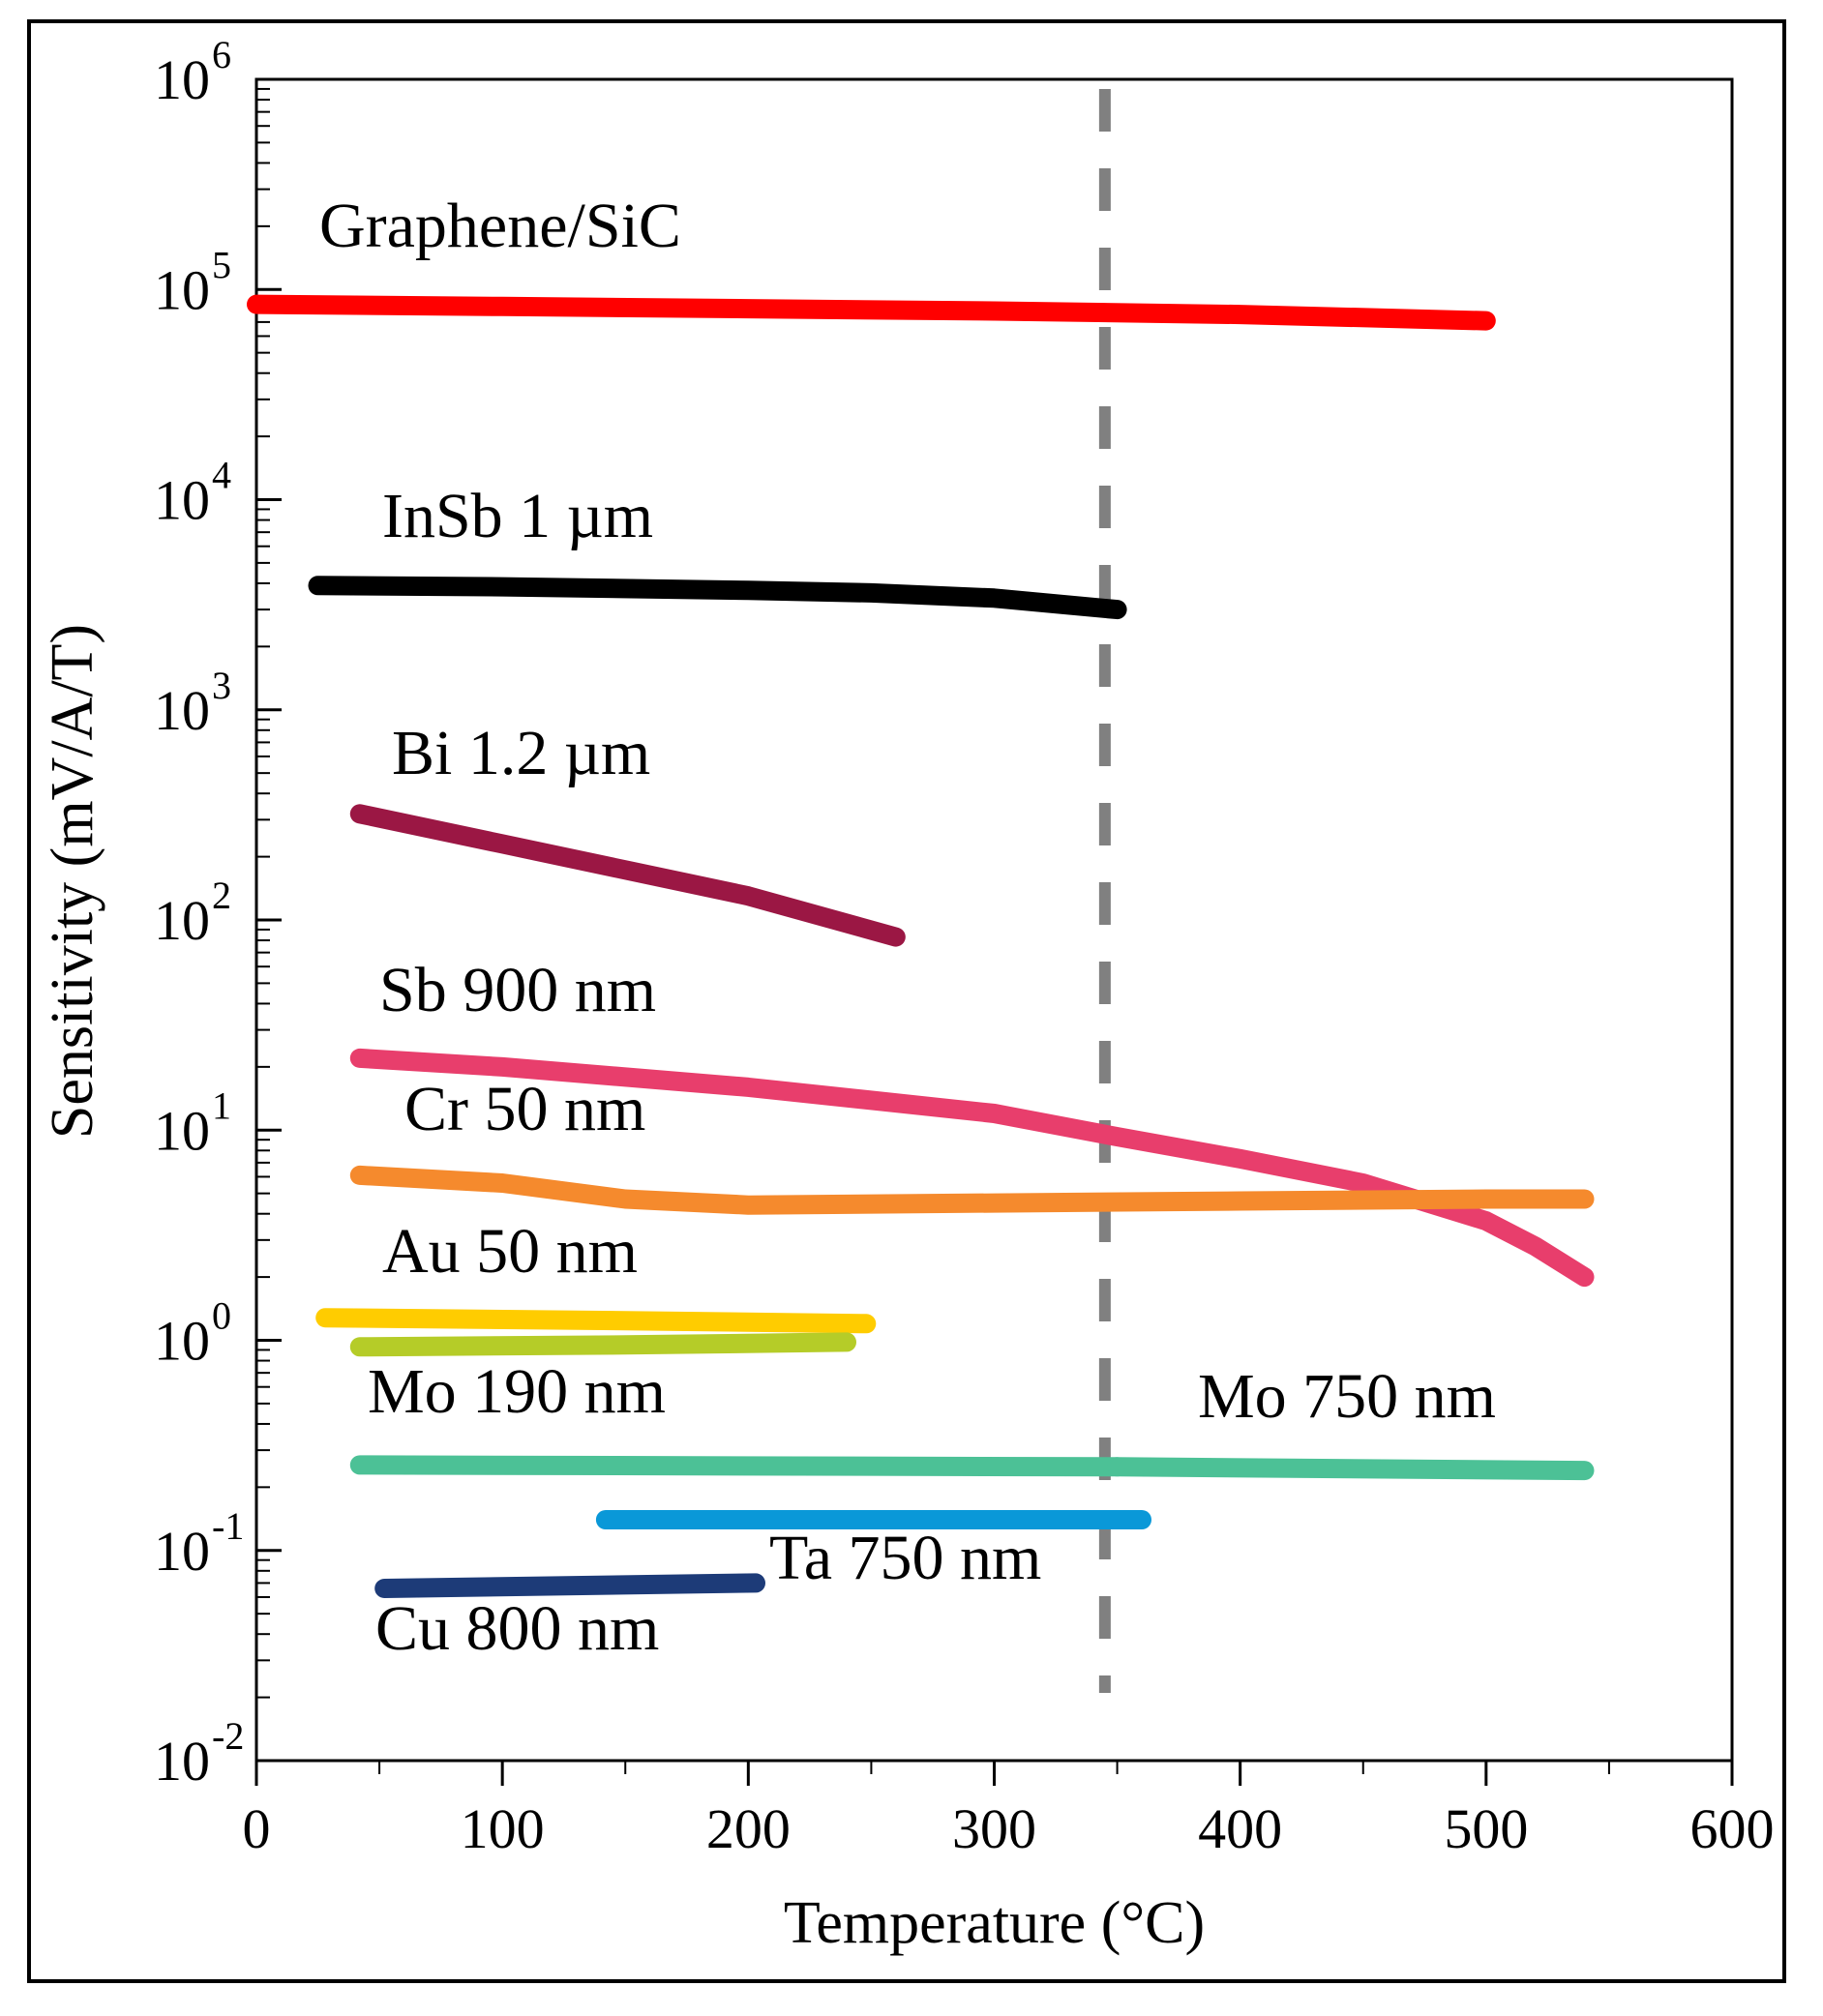  I want to click on y-tick-exponent: -2, so click(228, 1736).